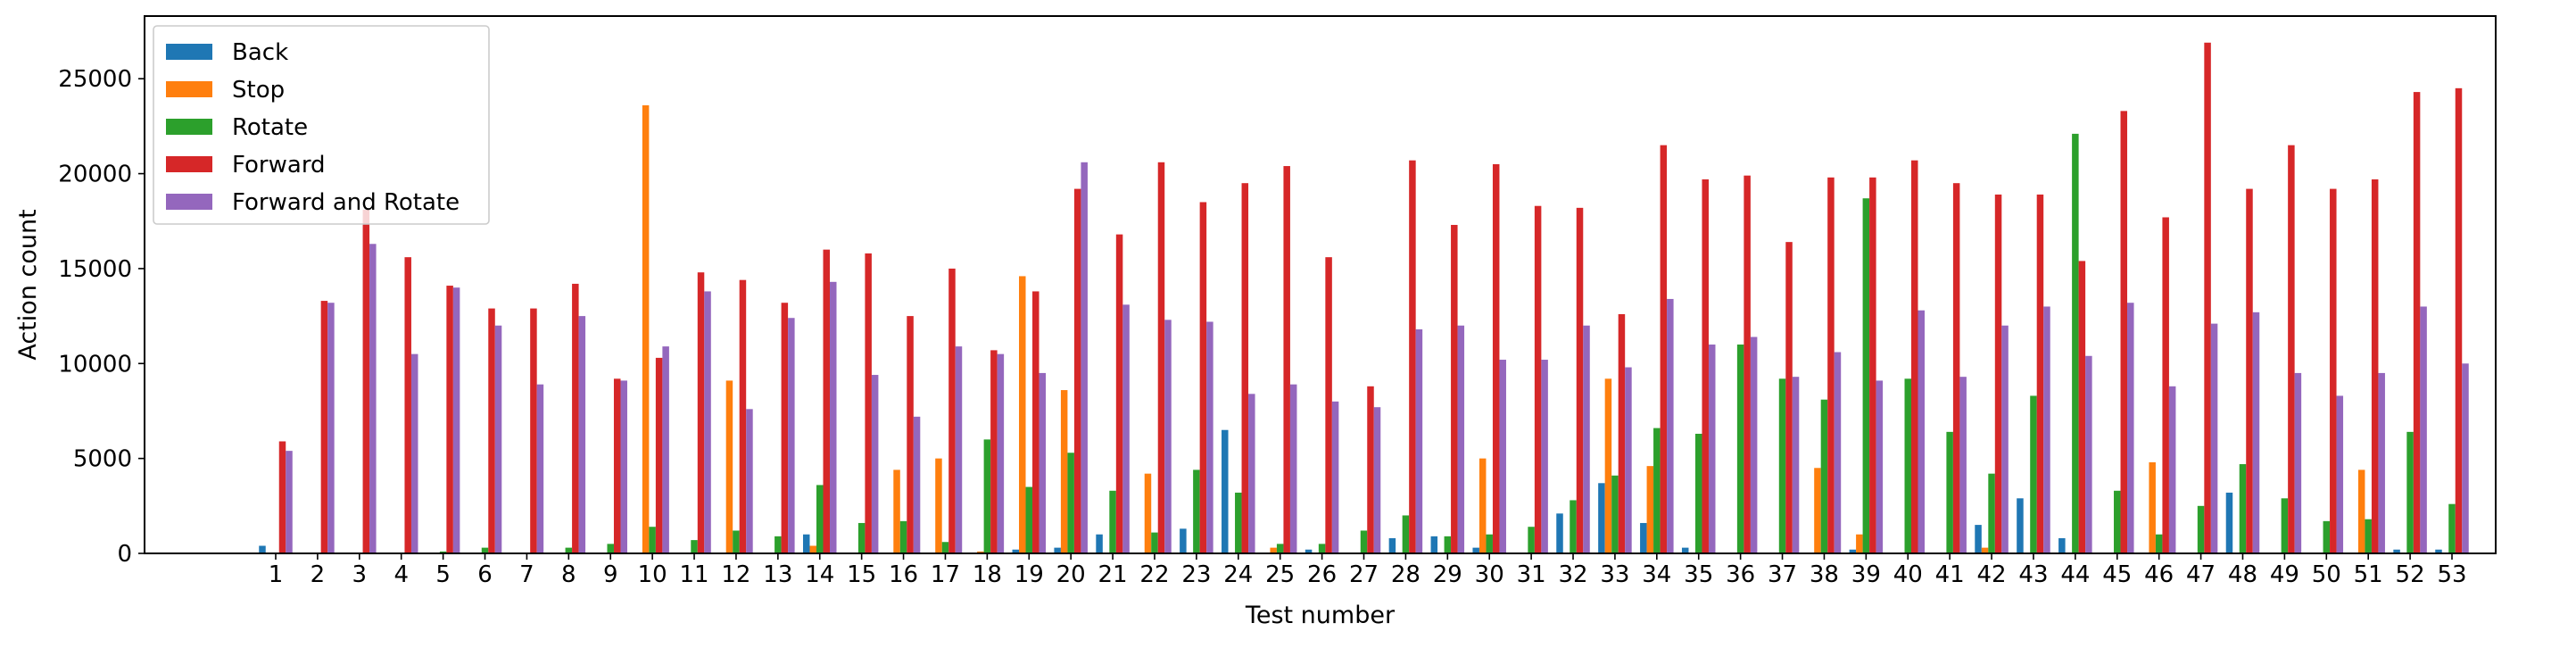 This screenshot has height=648, width=2576. I want to click on x-tick-label: 36, so click(1740, 575).